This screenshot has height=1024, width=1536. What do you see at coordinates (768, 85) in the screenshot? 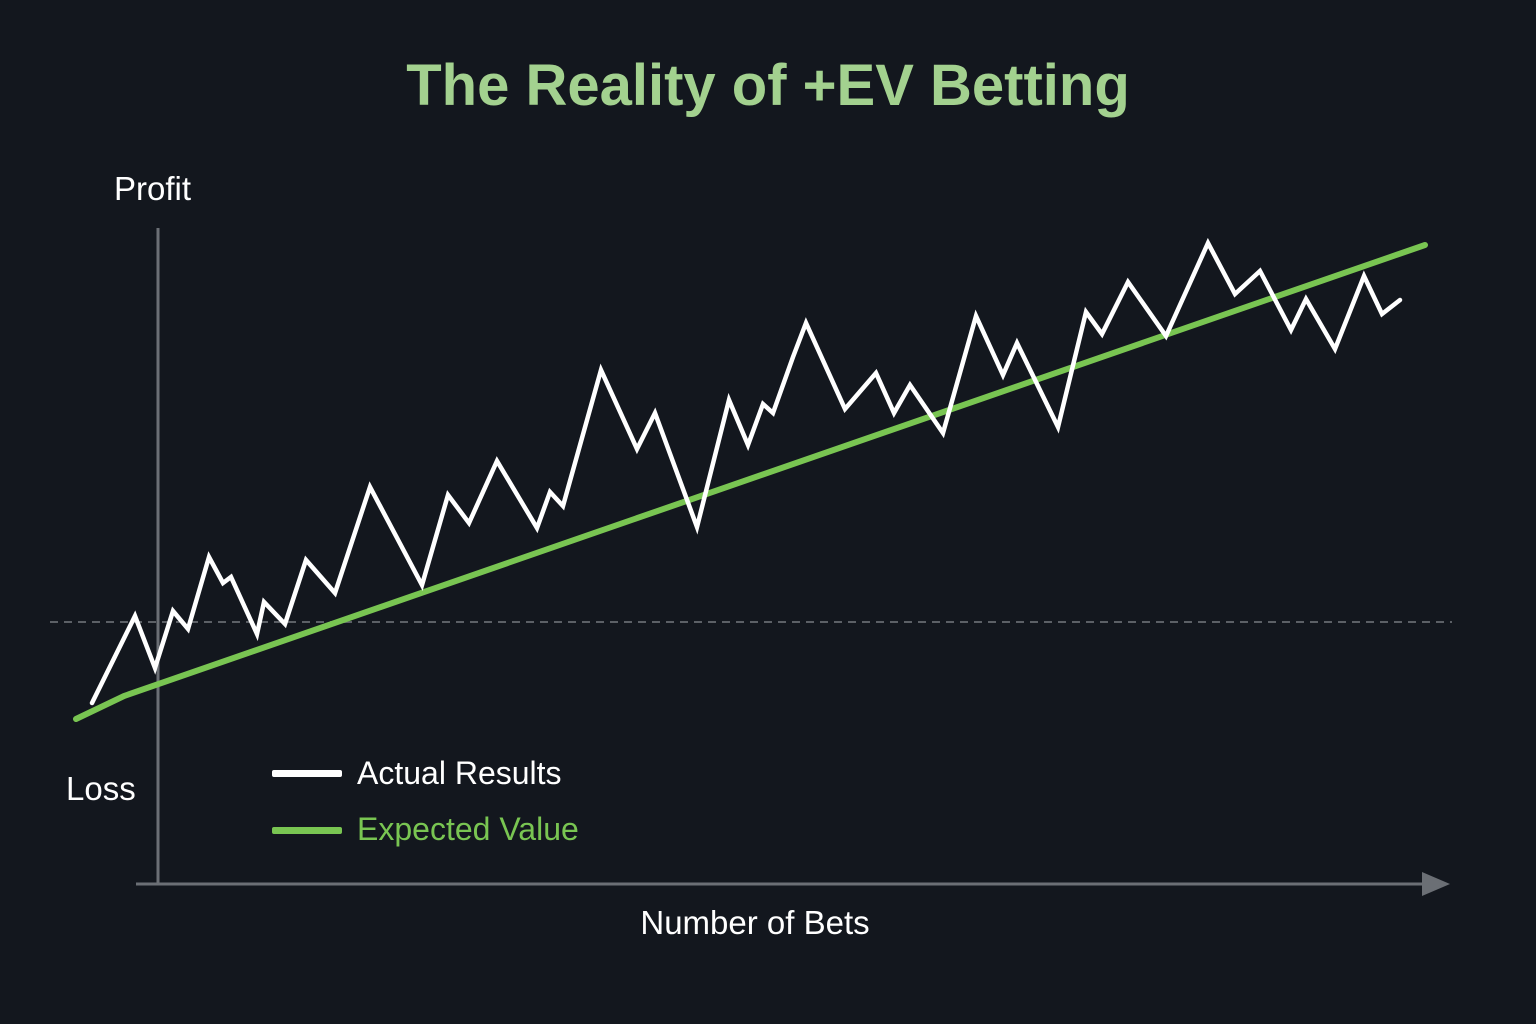
I see `chart-title: The Reality of +EV Betting` at bounding box center [768, 85].